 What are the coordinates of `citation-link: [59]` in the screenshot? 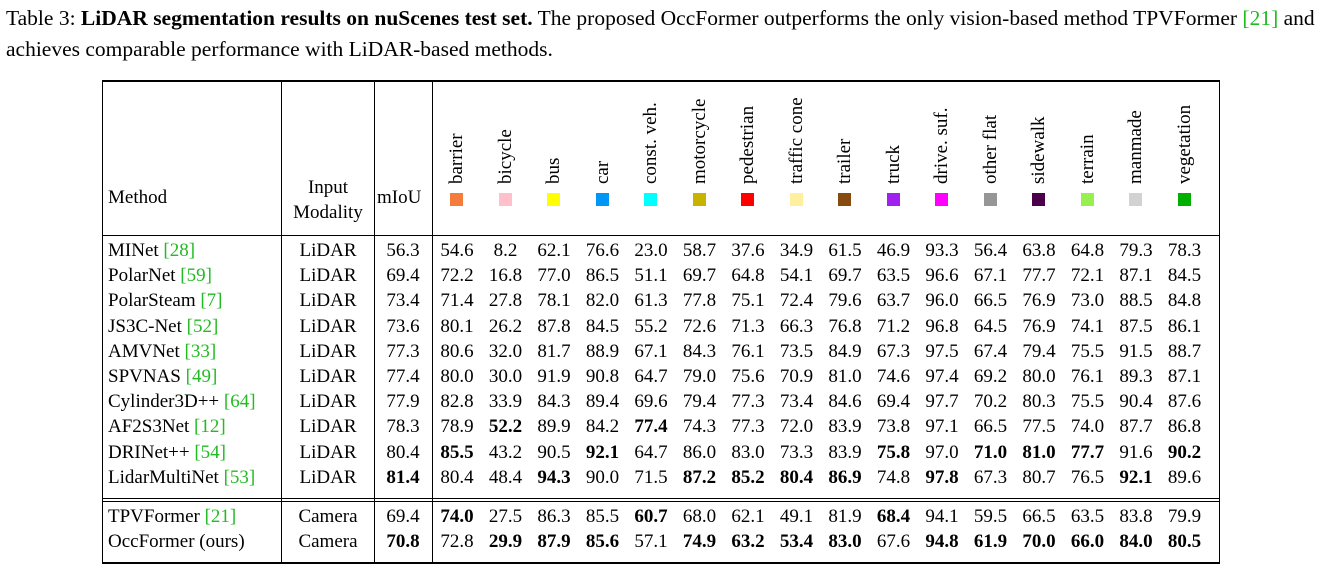 It's located at (196, 276).